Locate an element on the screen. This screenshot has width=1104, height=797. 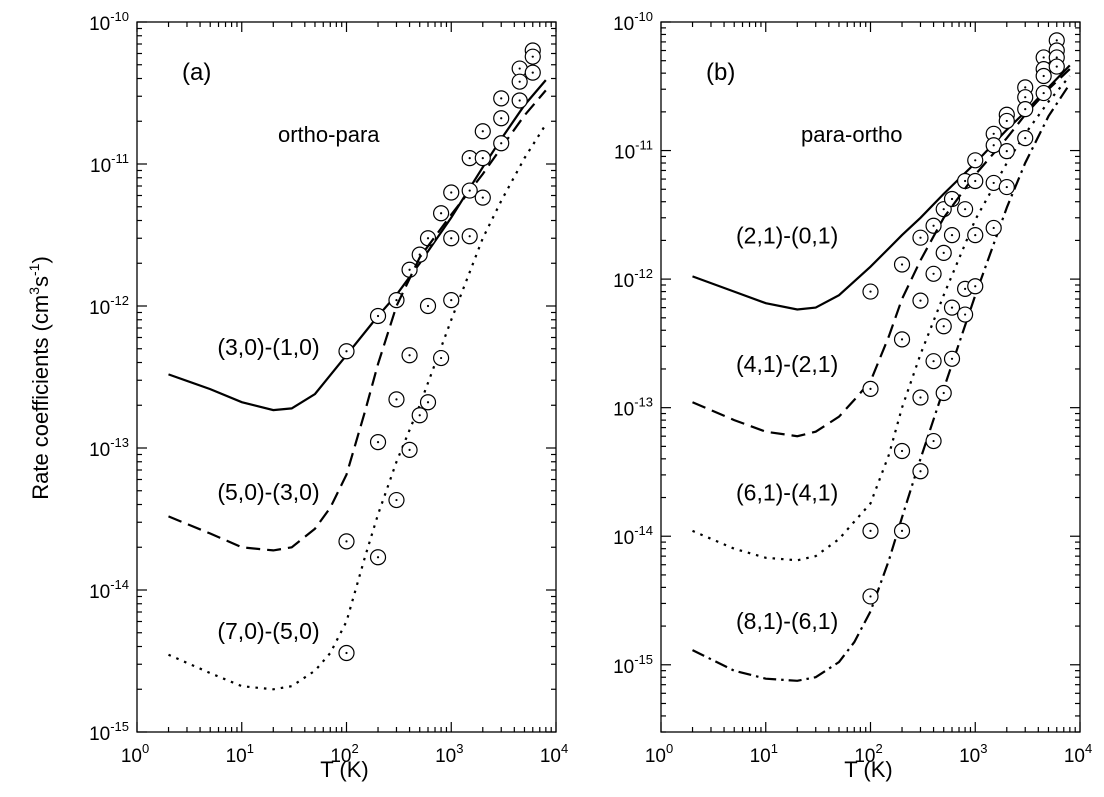
x-tick-label: 10⁰ is located at coordinates (135, 754).